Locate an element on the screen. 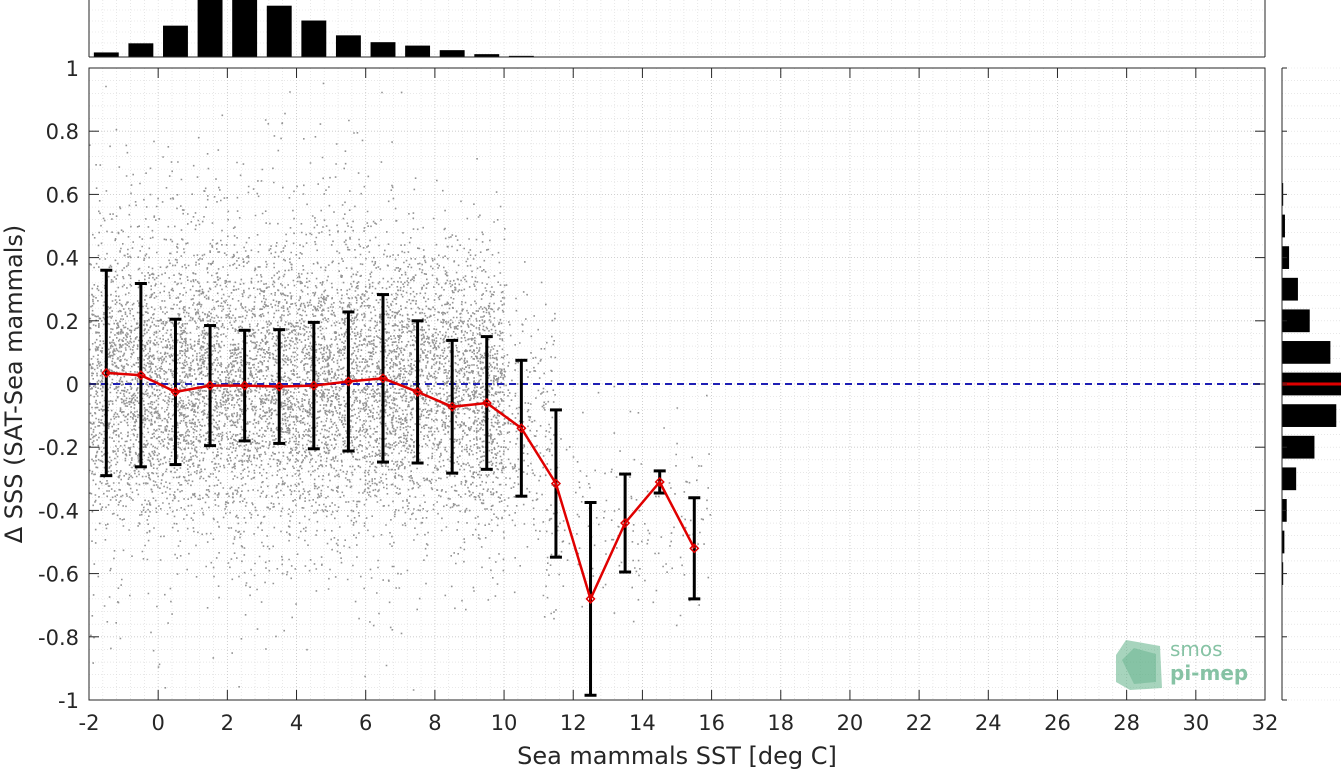  x-tick-label: 18 is located at coordinates (780, 723).